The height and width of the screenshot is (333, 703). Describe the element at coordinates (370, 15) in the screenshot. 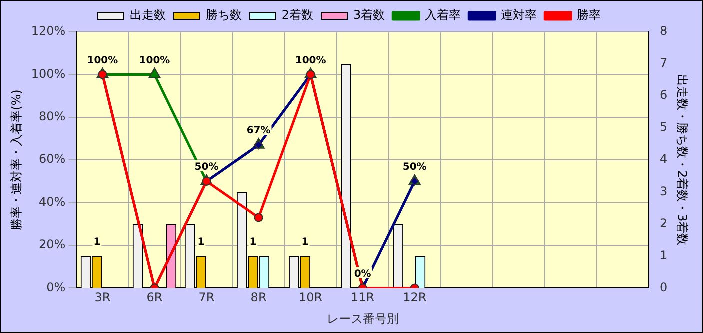

I see `legend-label: 3着数` at that location.